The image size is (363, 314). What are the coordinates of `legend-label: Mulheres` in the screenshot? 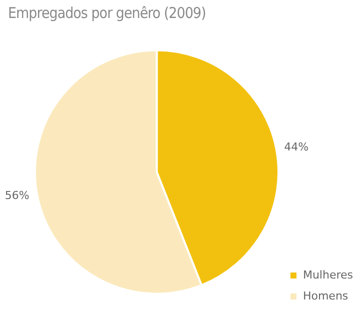 It's located at (328, 275).